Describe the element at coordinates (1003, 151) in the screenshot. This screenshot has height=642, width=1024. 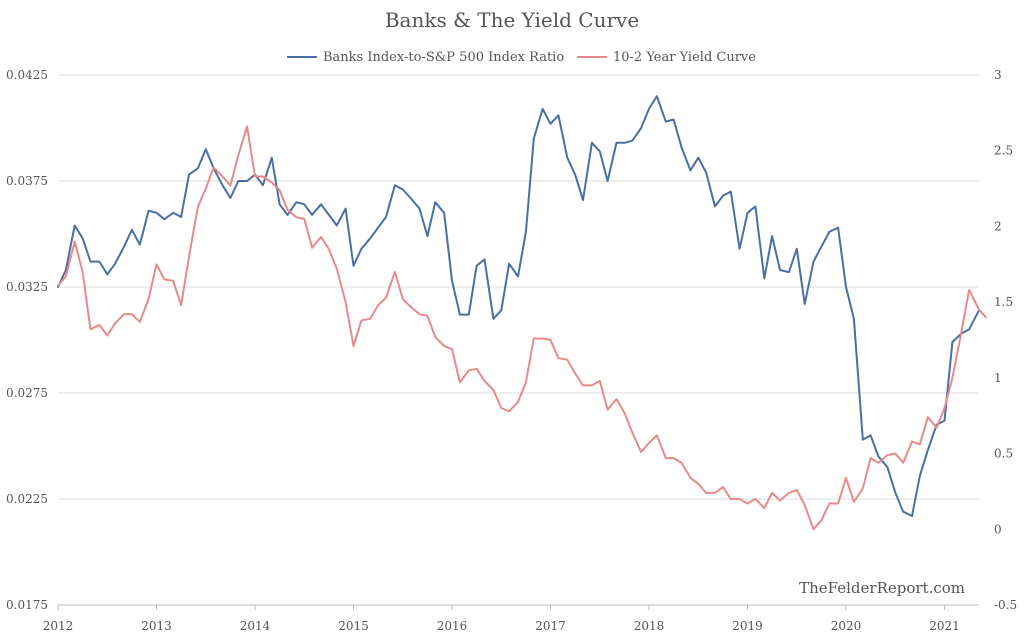
I see `y-right-tick-label: 2.5` at that location.